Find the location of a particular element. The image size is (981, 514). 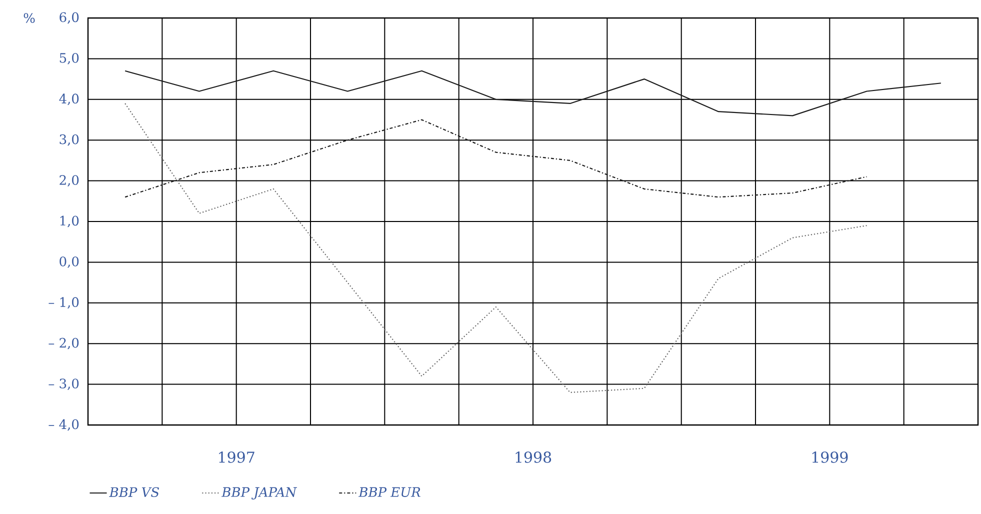

y-tick-label: – 3,0 is located at coordinates (63, 384).